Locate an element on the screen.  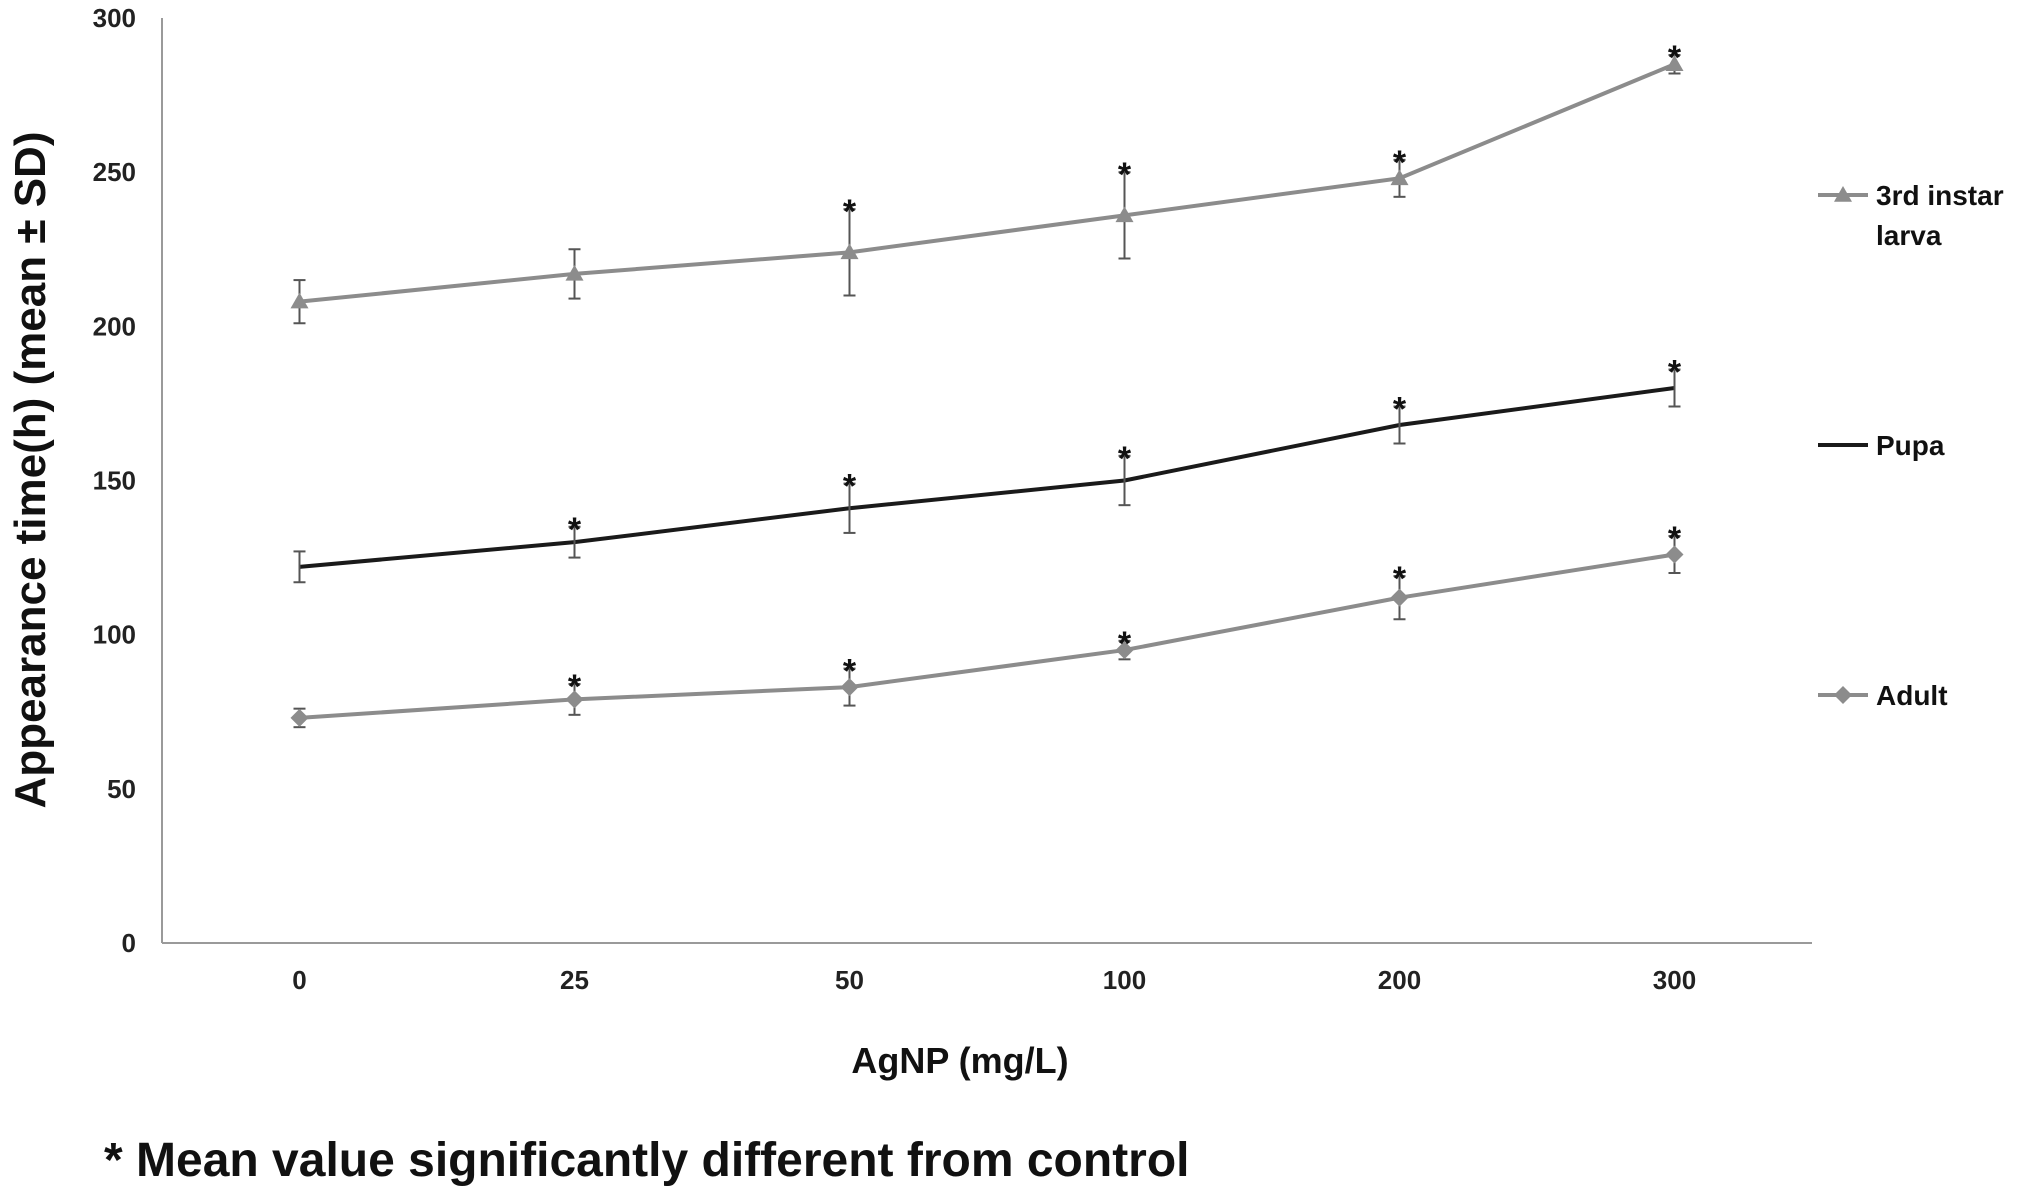
series-pupa: * * * * * is located at coordinates (987, 469).